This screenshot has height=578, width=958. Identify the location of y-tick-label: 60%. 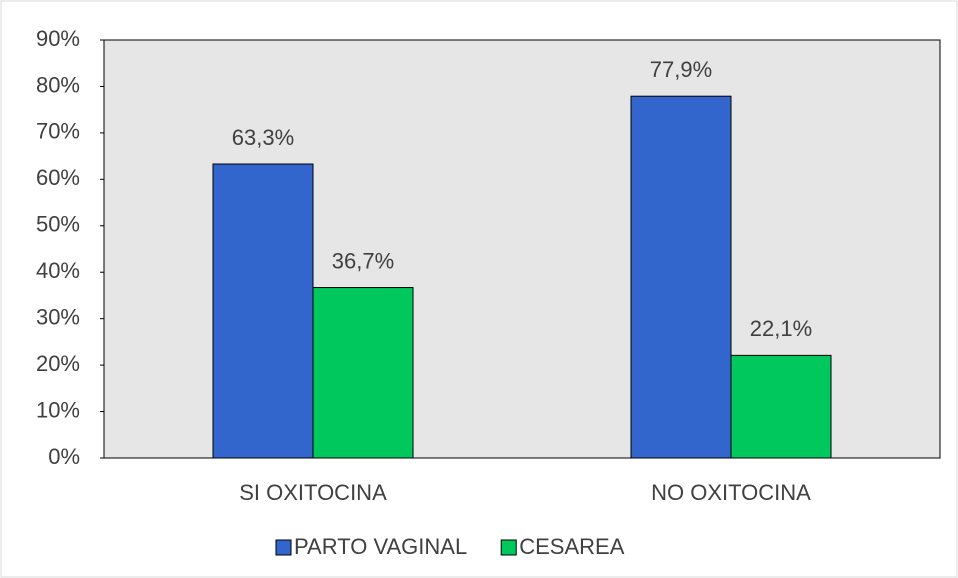
(58, 177).